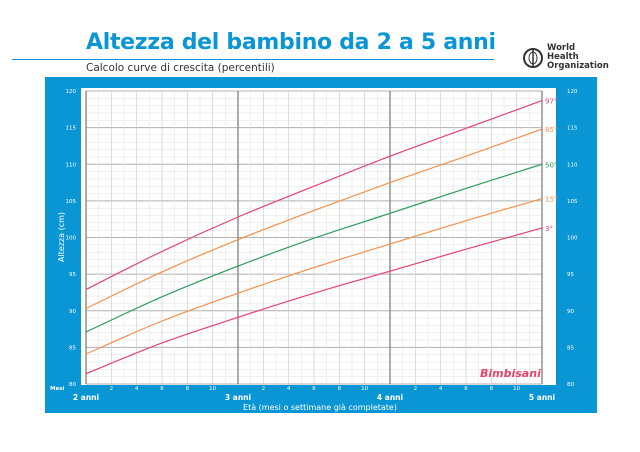 This screenshot has width=640, height=452. Describe the element at coordinates (72, 385) in the screenshot. I see `y-tick-label-left: 80` at that location.